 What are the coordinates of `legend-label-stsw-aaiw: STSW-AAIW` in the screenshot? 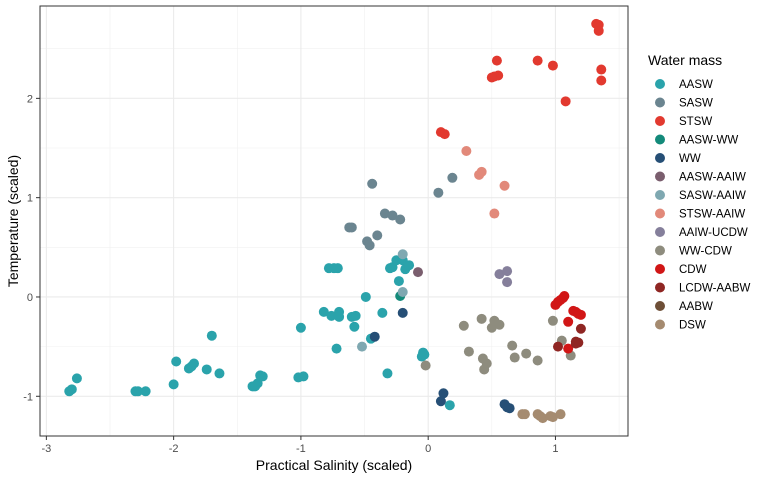 It's located at (712, 215).